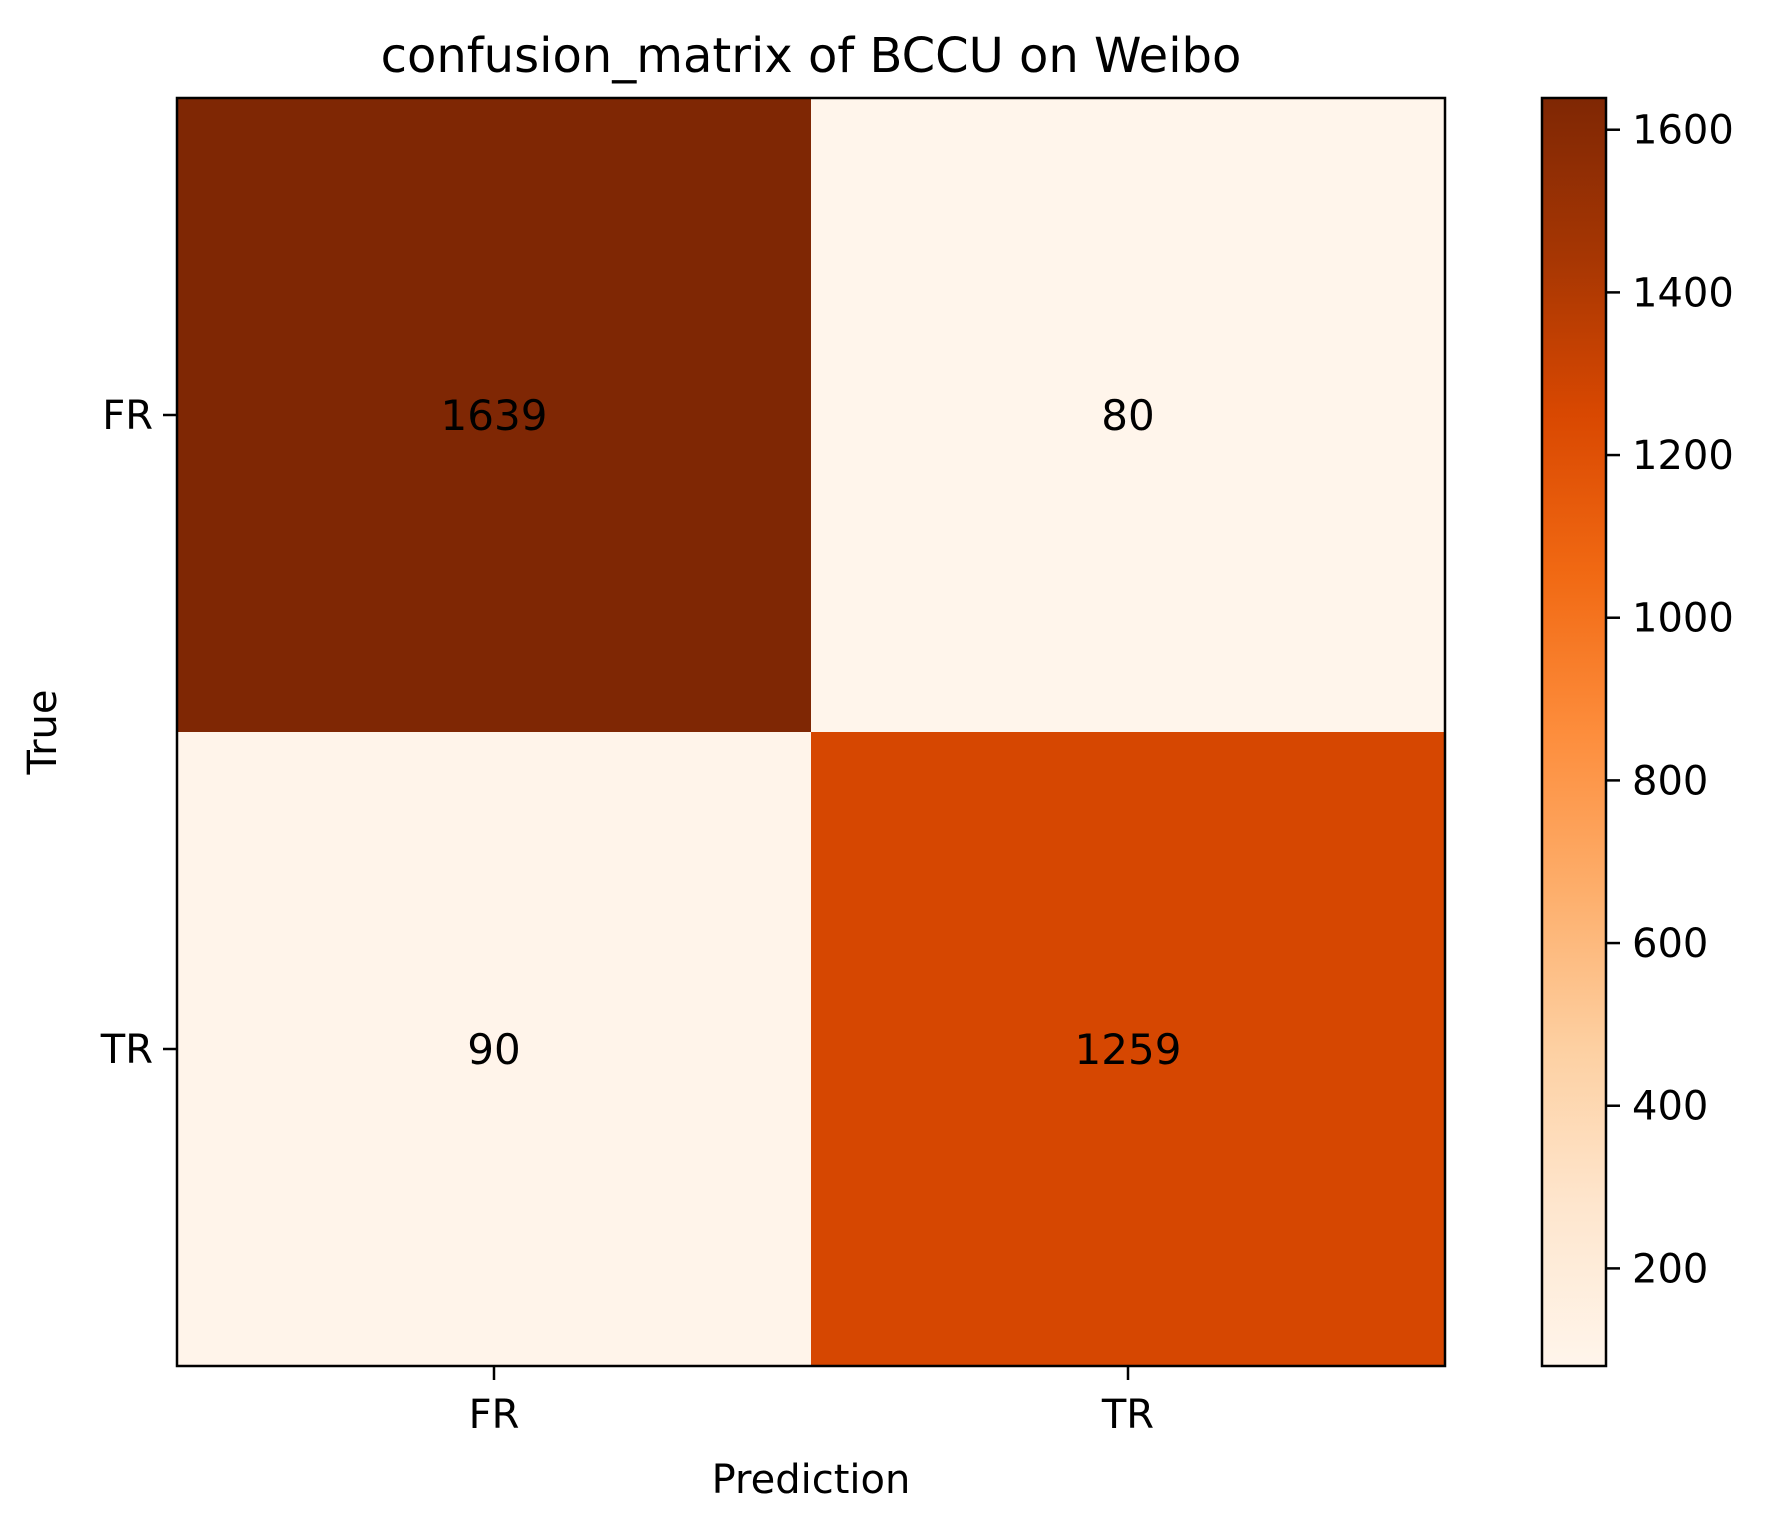 This screenshot has width=1774, height=1518. What do you see at coordinates (1683, 456) in the screenshot?
I see `colorbar-tick-label: 1200` at bounding box center [1683, 456].